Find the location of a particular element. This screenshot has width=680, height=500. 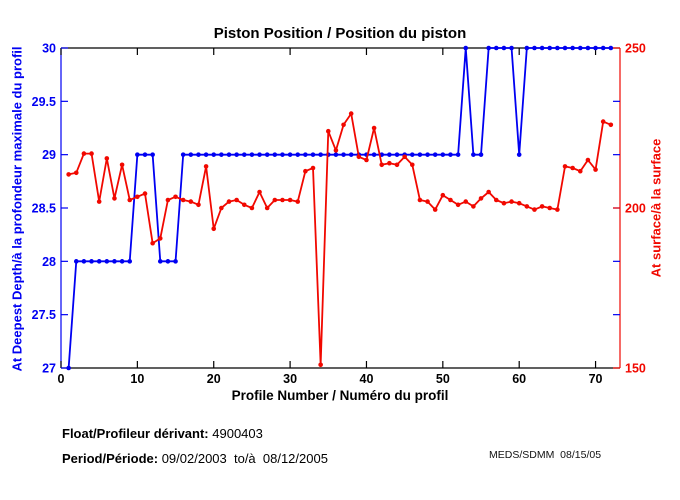

right-y-tick-label: 150 is located at coordinates (635, 369).